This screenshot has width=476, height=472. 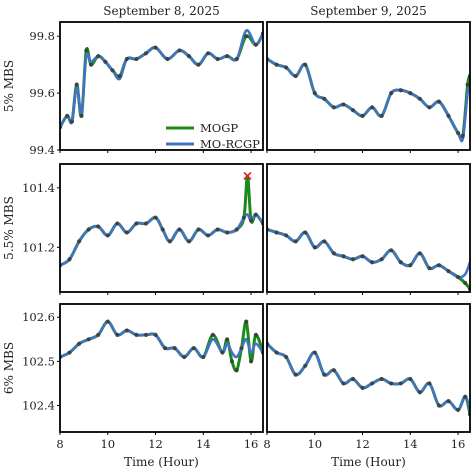 I want to click on legend-label: MO-RCGP, so click(x=230, y=144).